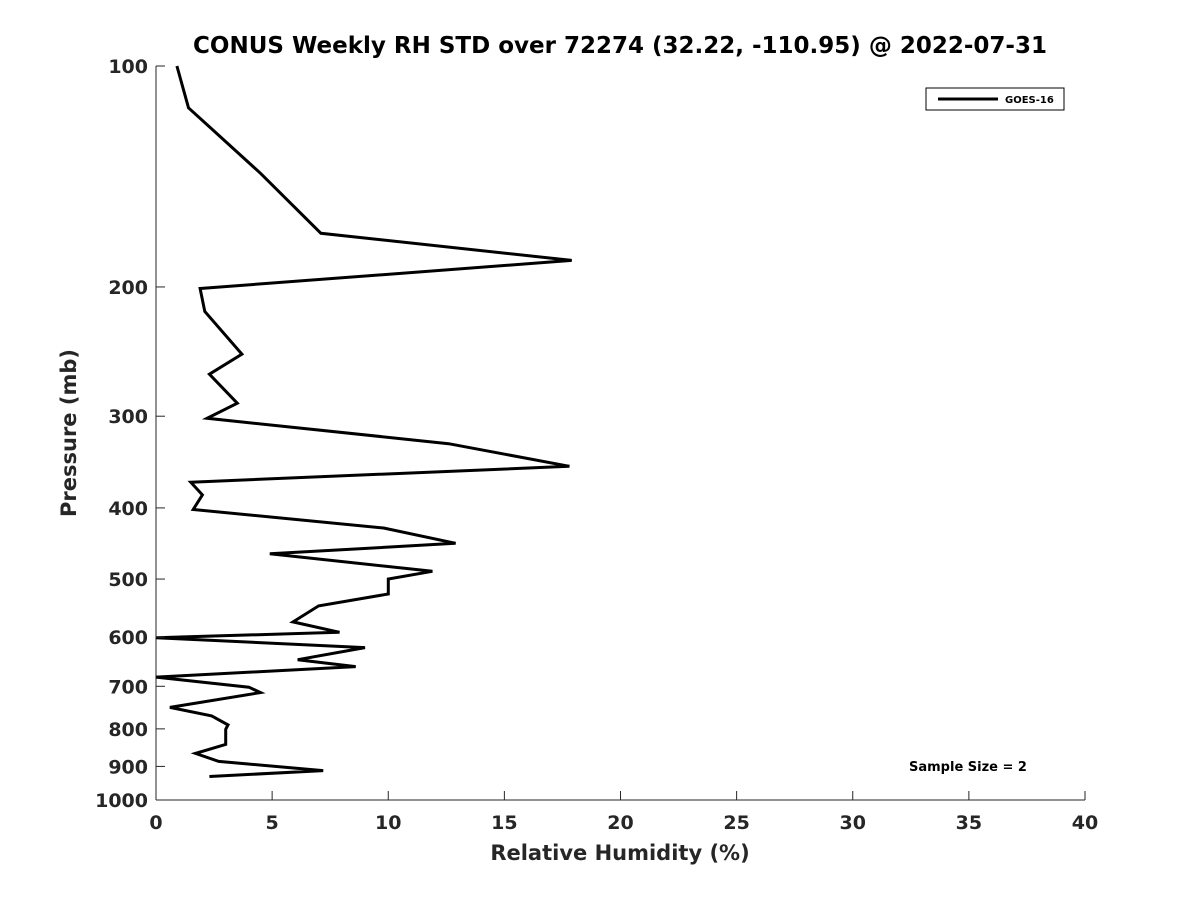 This screenshot has width=1200, height=900. What do you see at coordinates (128, 509) in the screenshot?
I see `y-tick-label: 400` at bounding box center [128, 509].